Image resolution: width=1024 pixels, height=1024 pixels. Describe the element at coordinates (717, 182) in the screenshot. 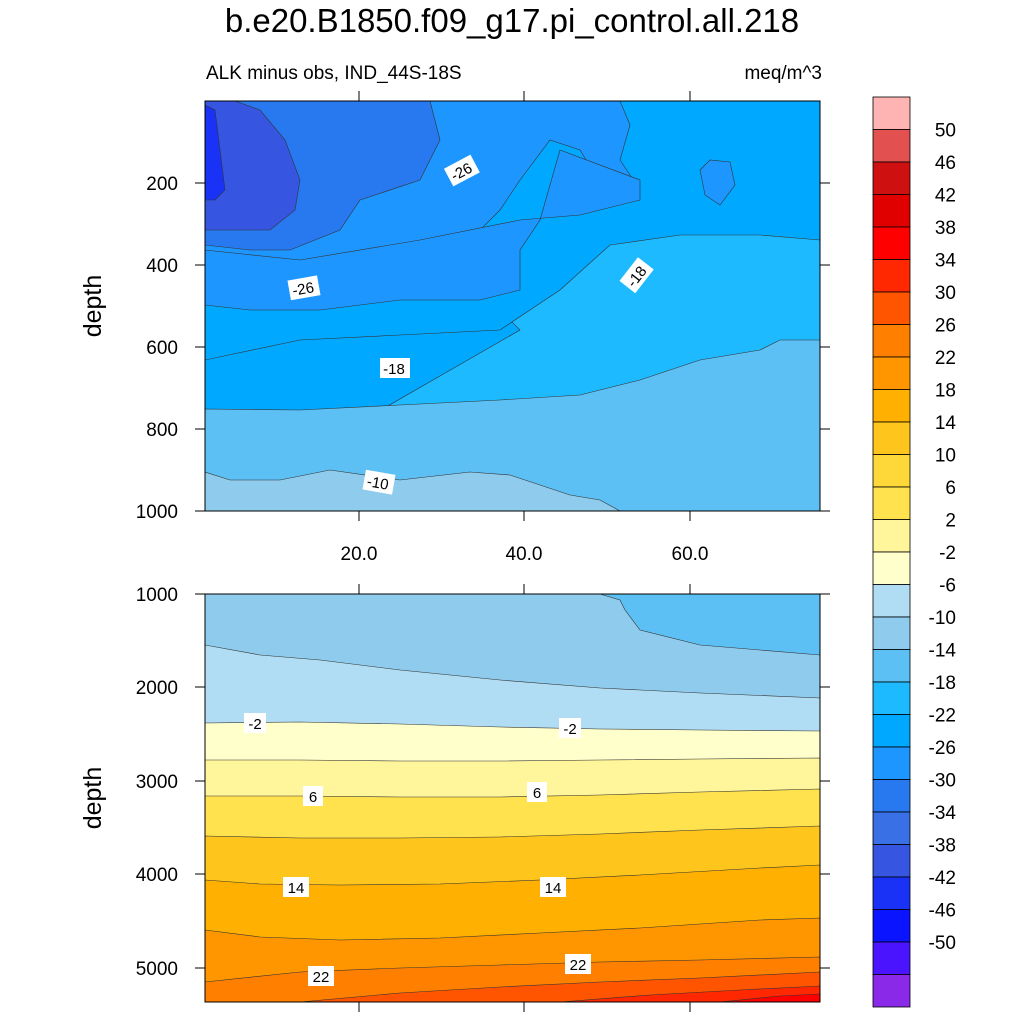

I see `upper-contour-fill-m22-isle` at that location.